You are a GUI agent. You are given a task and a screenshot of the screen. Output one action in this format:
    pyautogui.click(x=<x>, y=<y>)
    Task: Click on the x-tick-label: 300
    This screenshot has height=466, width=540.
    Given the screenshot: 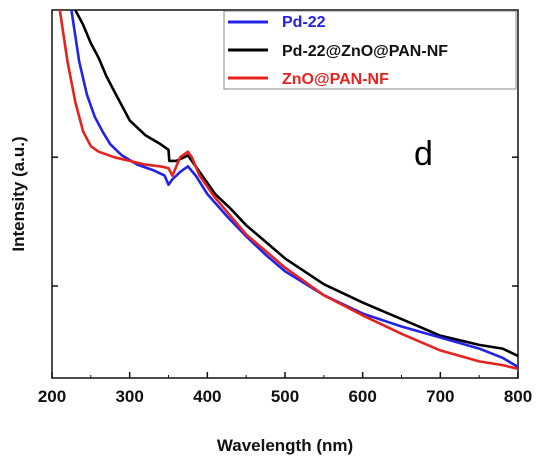 What is the action you would take?
    pyautogui.click(x=129, y=396)
    